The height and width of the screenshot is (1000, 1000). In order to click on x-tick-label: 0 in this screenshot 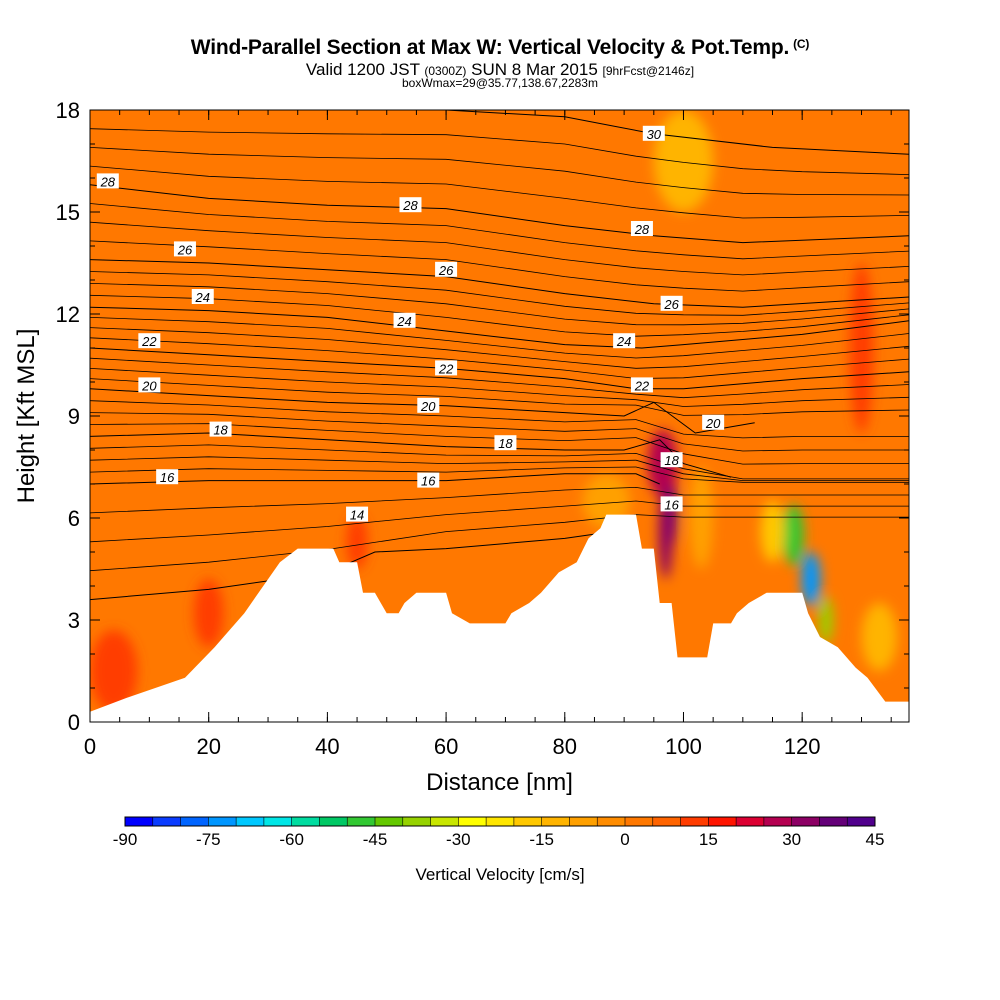, I will do `click(90, 746)`.